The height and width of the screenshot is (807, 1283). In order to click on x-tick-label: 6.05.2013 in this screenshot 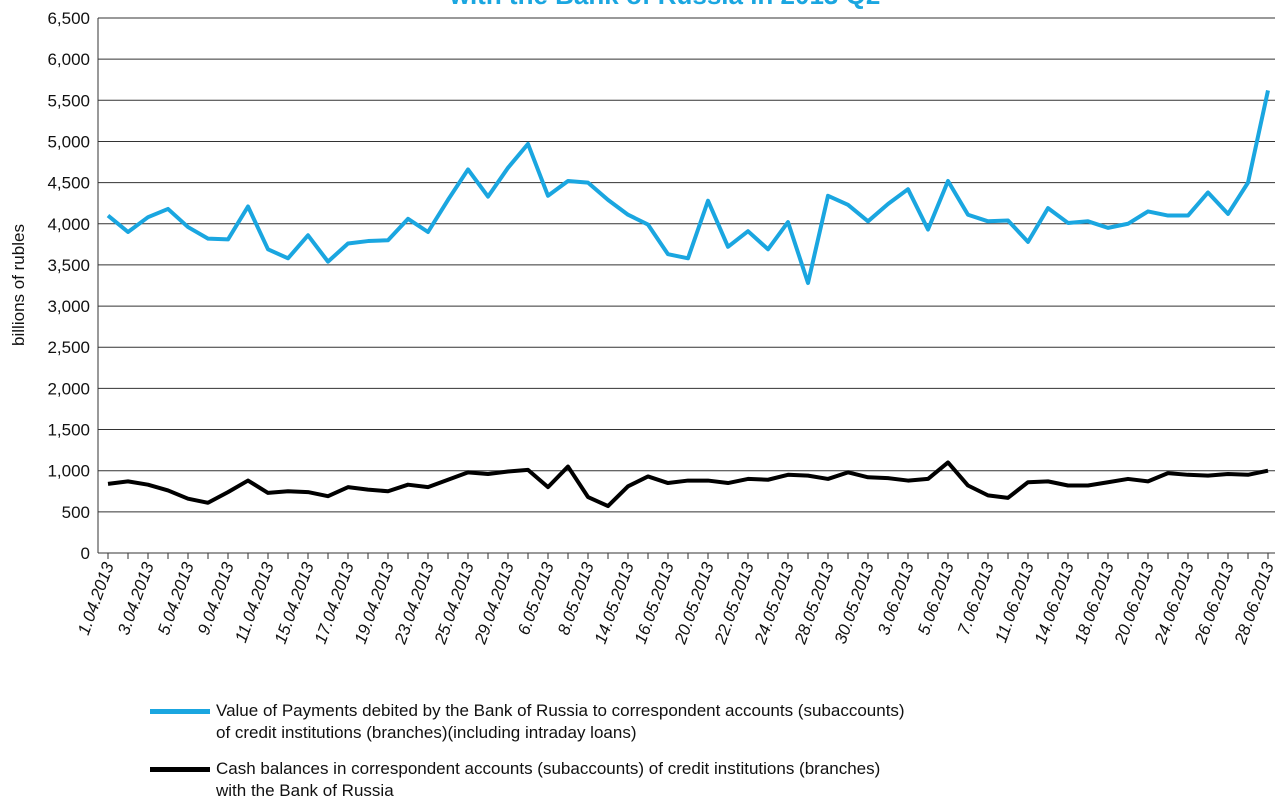, I will do `click(536, 598)`.